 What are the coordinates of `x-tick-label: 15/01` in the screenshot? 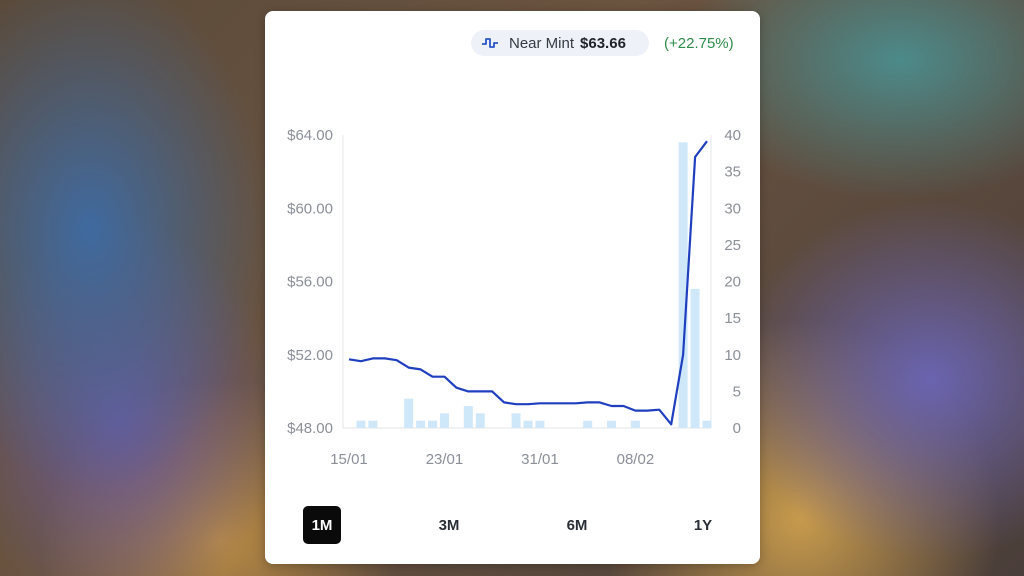 It's located at (349, 459).